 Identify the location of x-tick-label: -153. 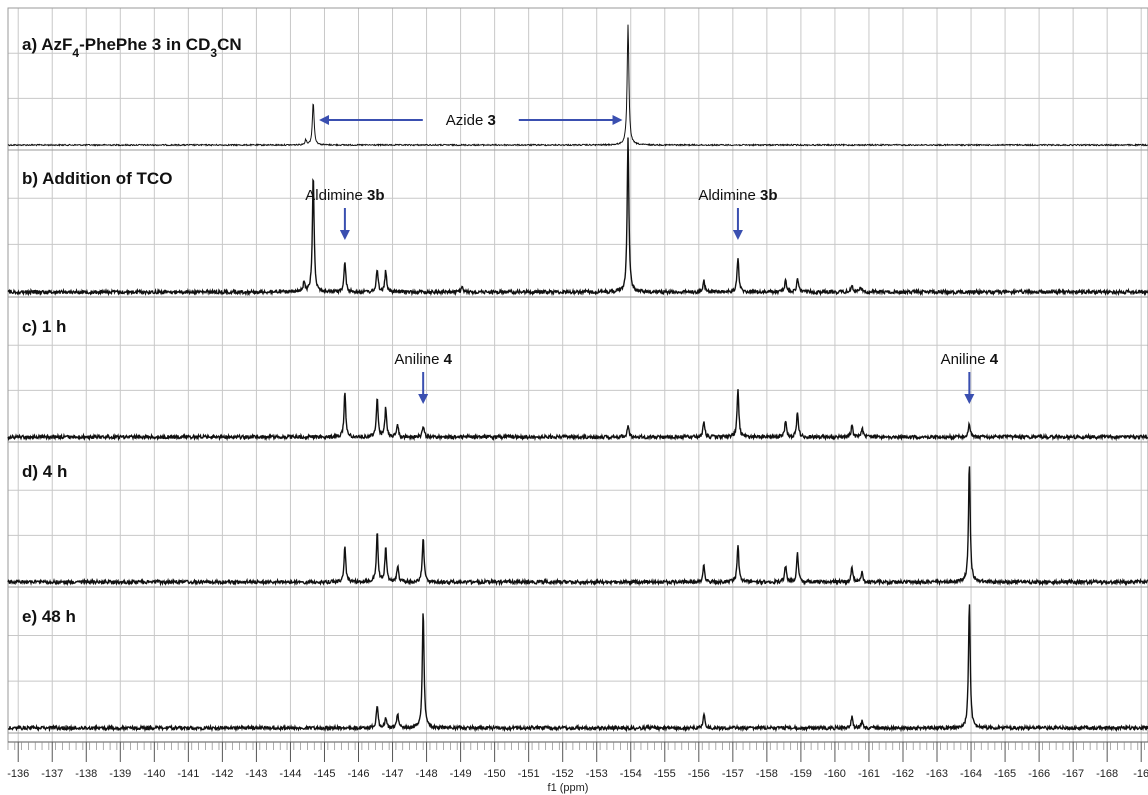
(597, 774).